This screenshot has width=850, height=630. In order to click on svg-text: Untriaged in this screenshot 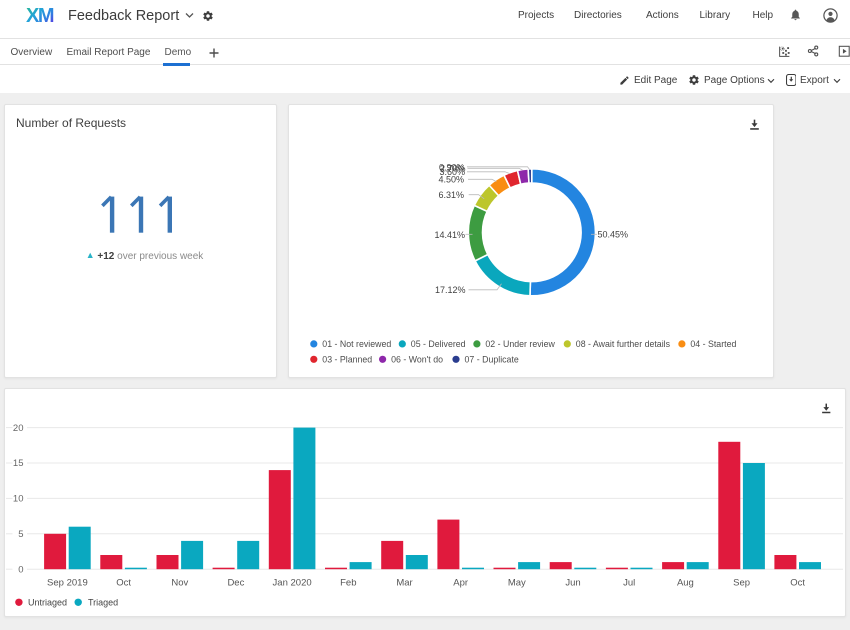, I will do `click(47, 603)`.